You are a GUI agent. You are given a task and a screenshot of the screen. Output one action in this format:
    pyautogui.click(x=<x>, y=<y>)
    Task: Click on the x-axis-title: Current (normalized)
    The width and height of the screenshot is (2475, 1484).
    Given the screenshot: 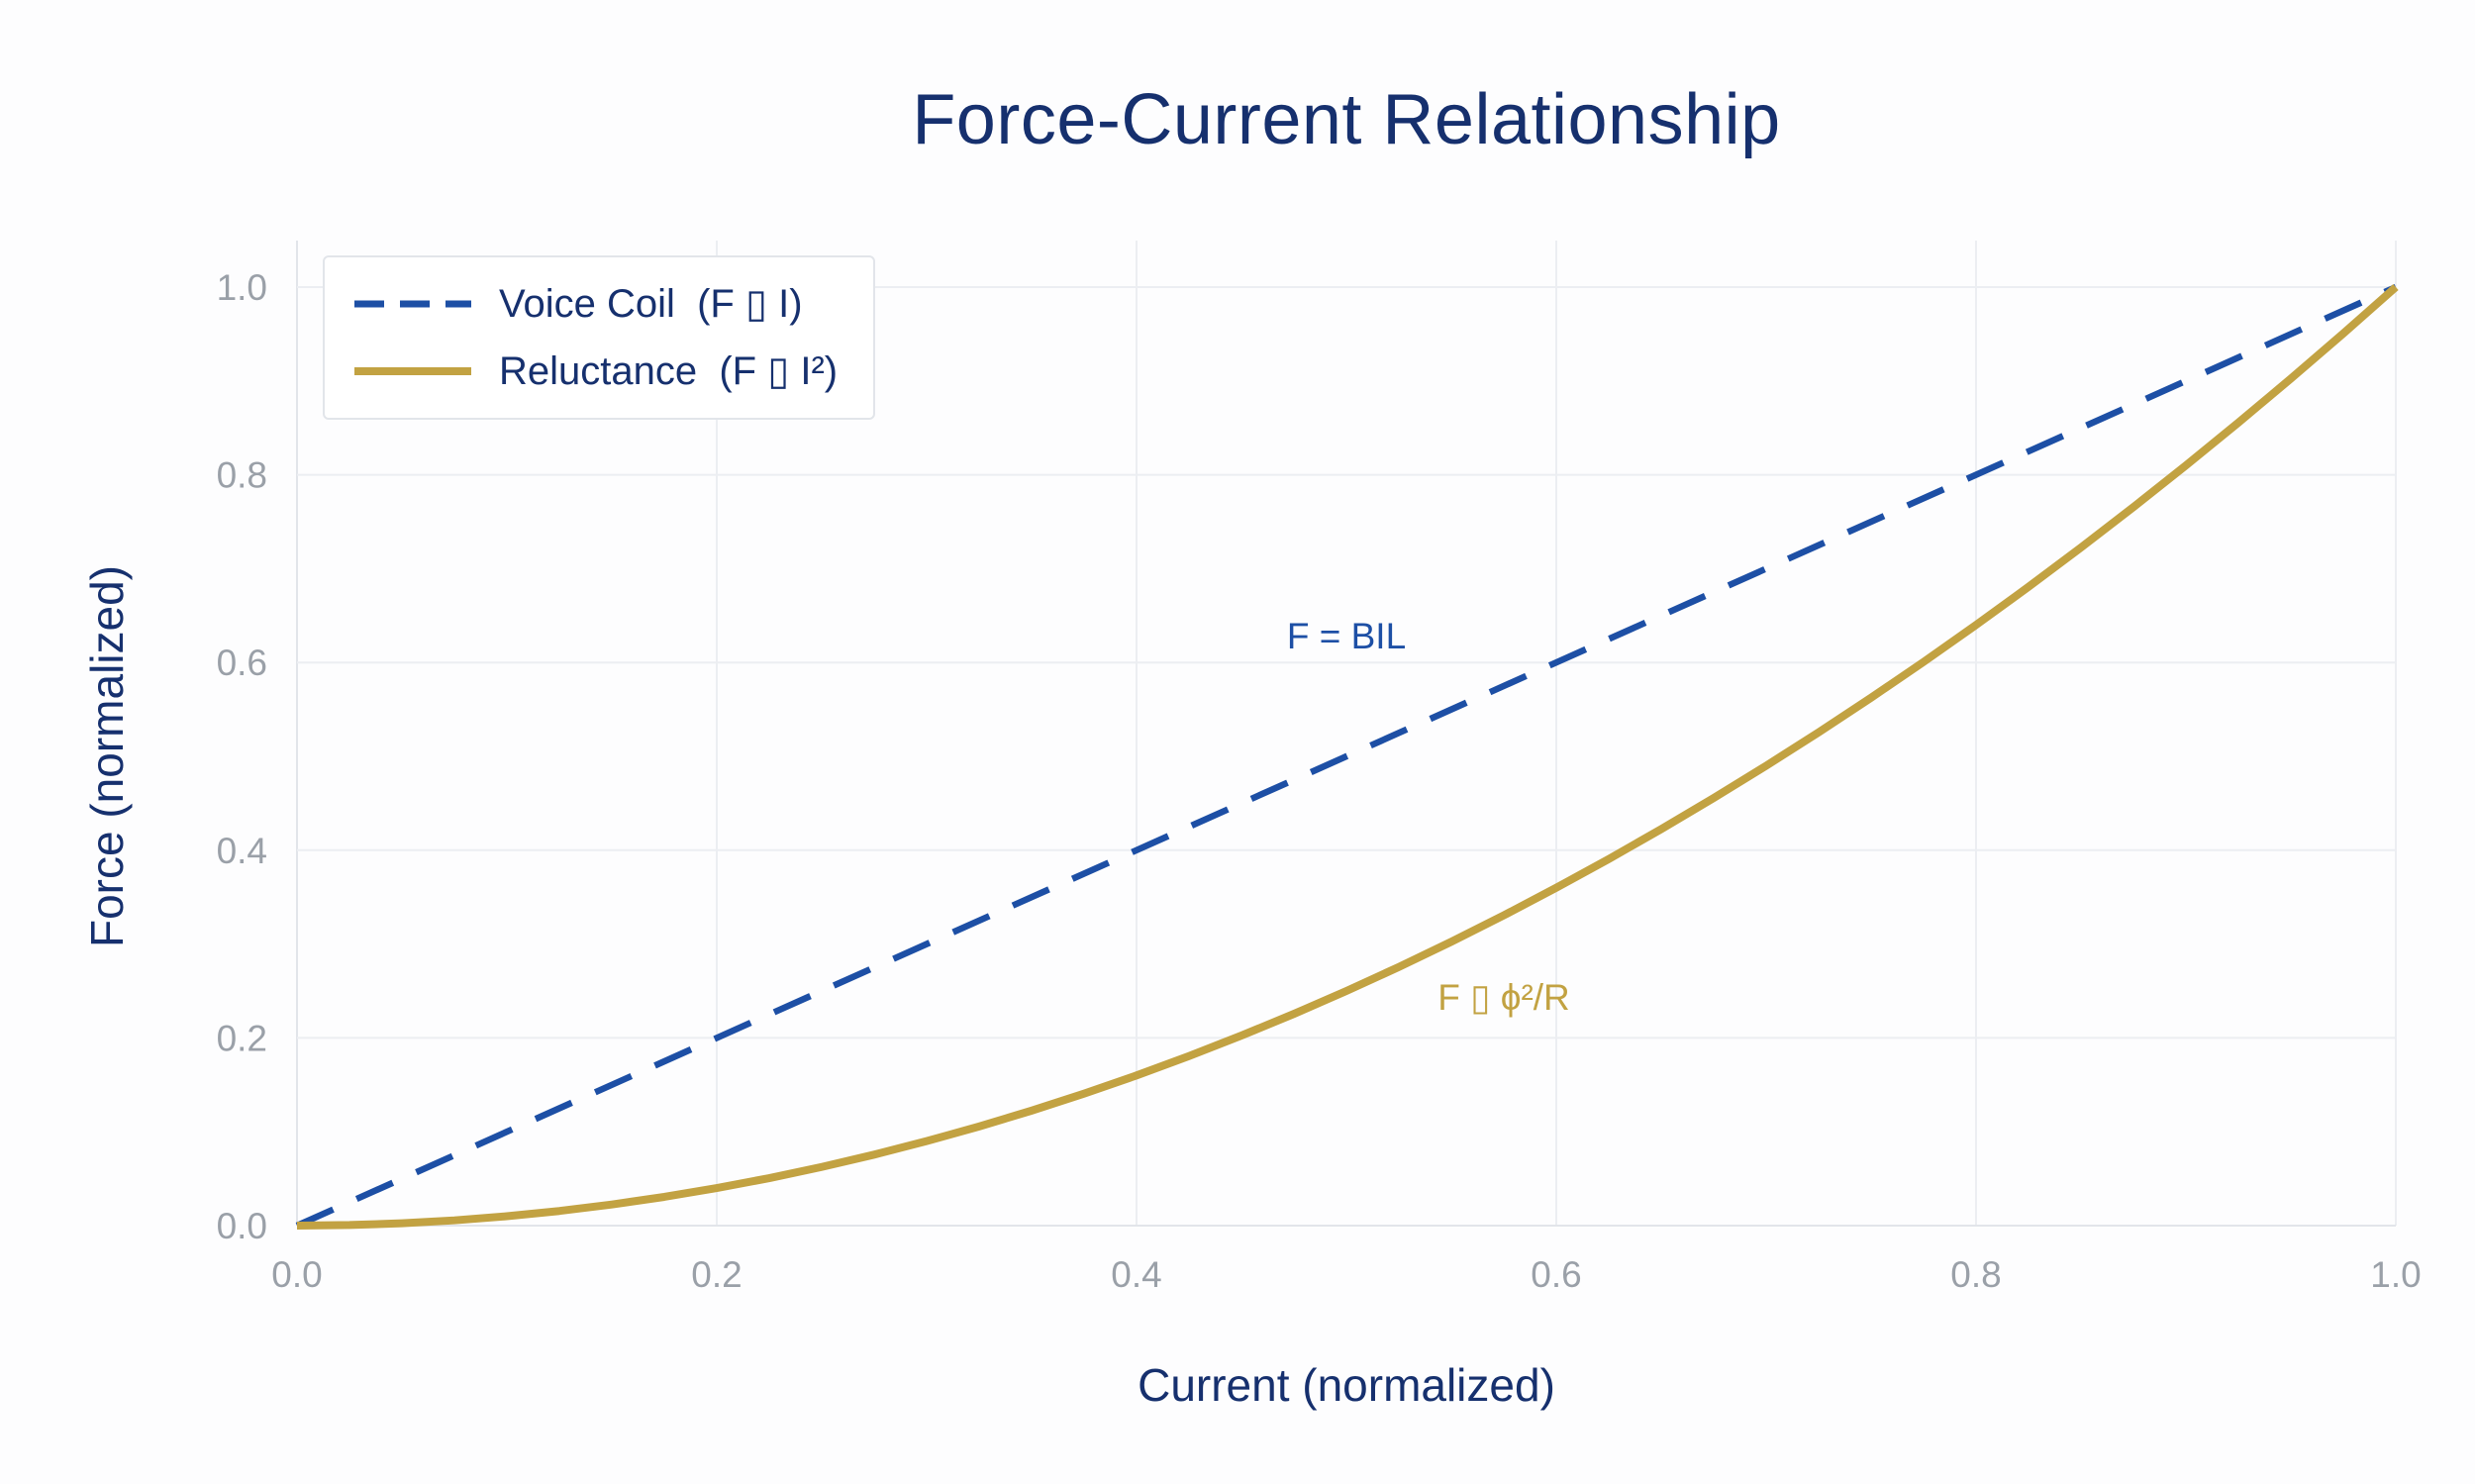 What is the action you would take?
    pyautogui.click(x=1346, y=1385)
    